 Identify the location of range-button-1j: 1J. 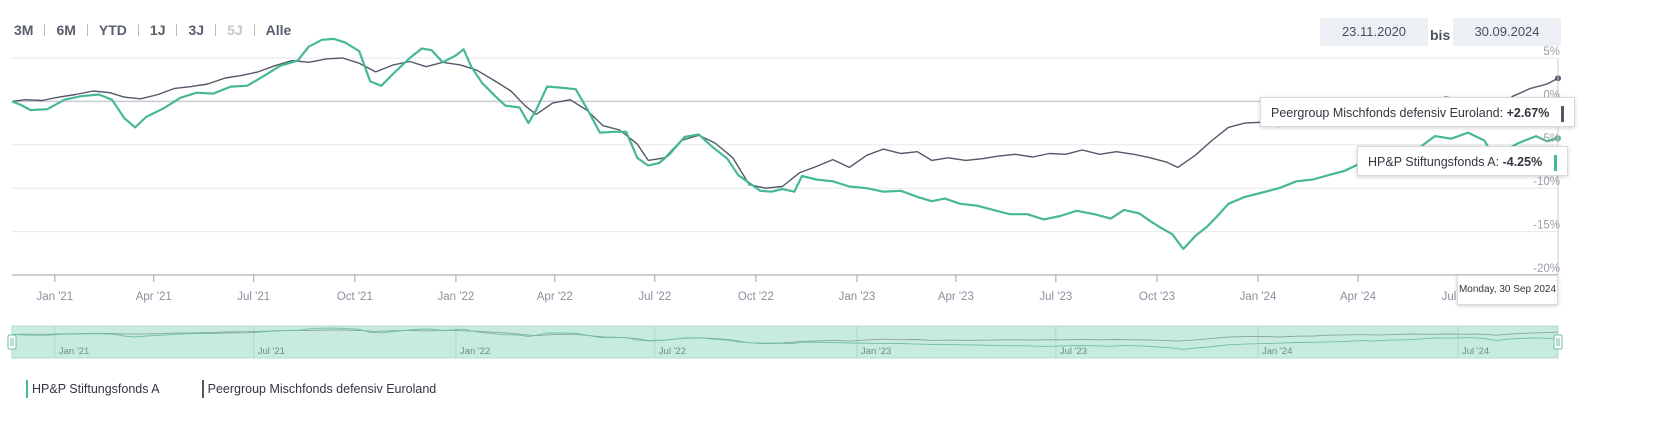
(157, 30).